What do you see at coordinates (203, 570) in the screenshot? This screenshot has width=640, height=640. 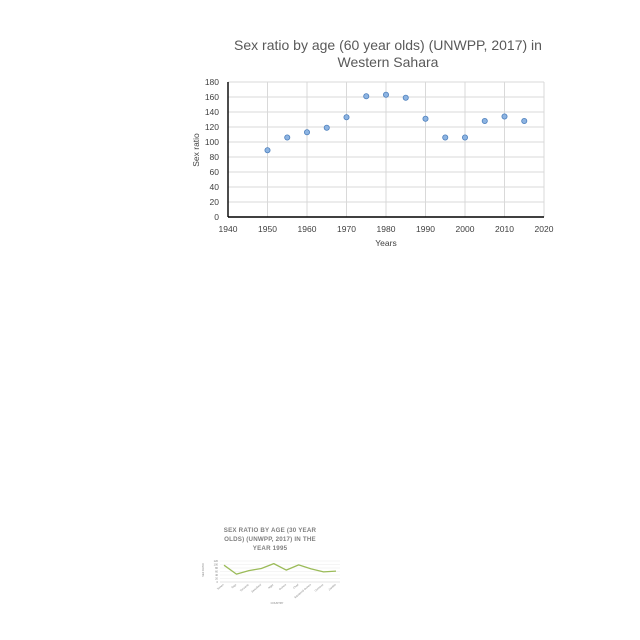 I see `mini-y-axis-title: SEX RATIO` at bounding box center [203, 570].